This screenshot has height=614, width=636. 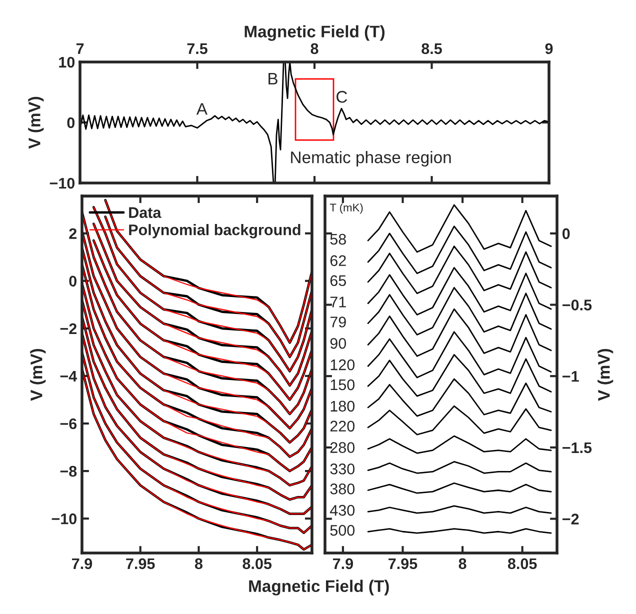 What do you see at coordinates (80, 48) in the screenshot?
I see `x-tick-label: 7` at bounding box center [80, 48].